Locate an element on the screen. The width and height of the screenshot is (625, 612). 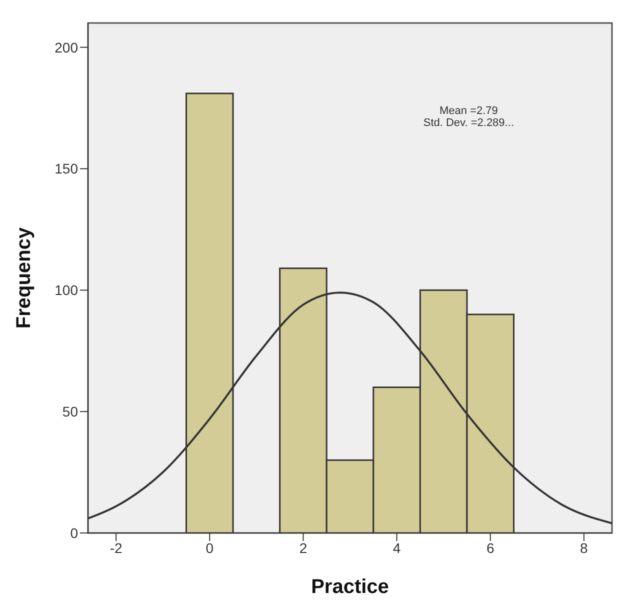
x-tick-label: 2 is located at coordinates (303, 548).